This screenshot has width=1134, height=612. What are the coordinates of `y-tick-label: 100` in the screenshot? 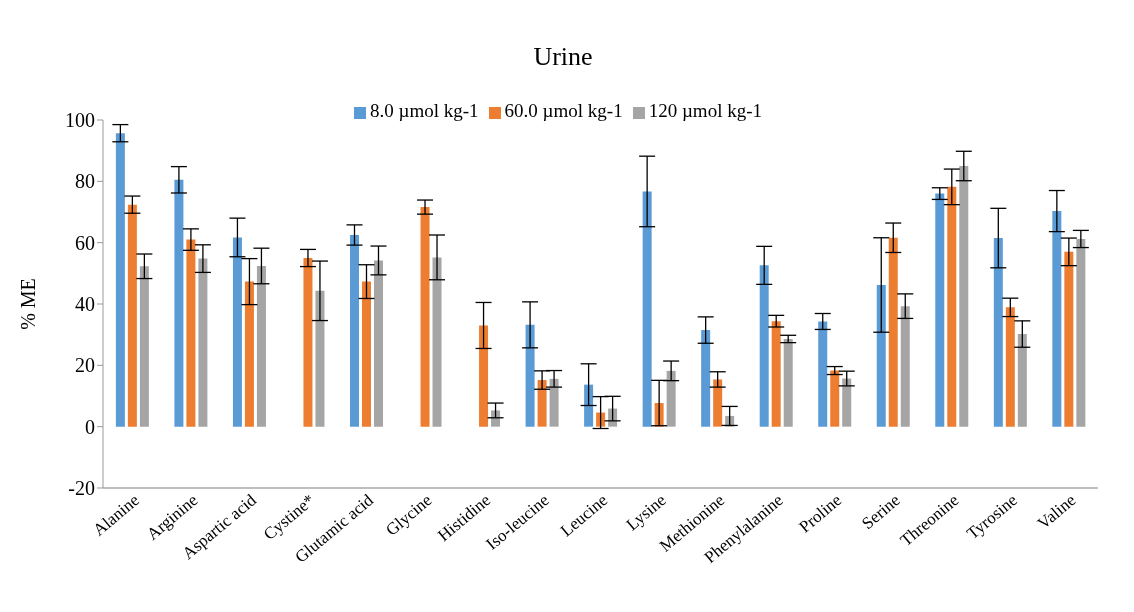 It's located at (80, 120).